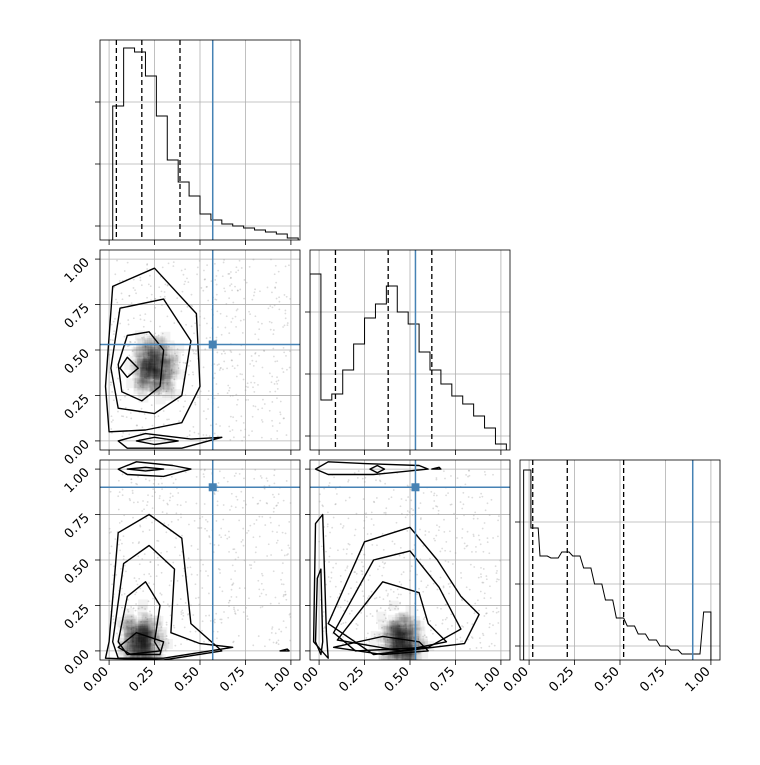 The height and width of the screenshot is (765, 760). What do you see at coordinates (698, 679) in the screenshot?
I see `x-tick-label: 1.00` at bounding box center [698, 679].